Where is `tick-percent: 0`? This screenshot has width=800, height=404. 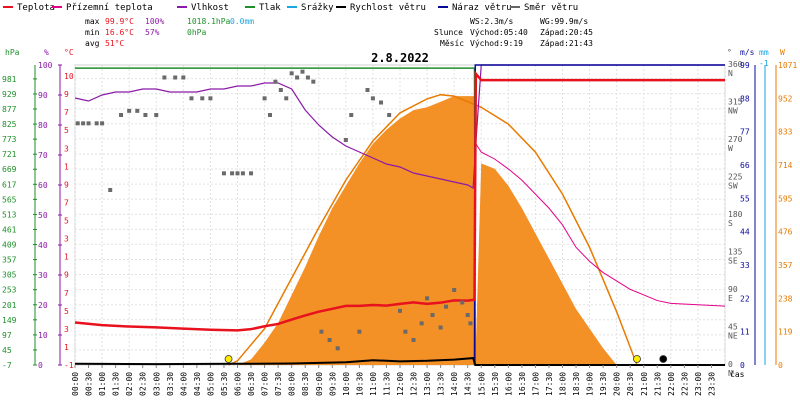 tick-percent: 0 is located at coordinates (40, 365).